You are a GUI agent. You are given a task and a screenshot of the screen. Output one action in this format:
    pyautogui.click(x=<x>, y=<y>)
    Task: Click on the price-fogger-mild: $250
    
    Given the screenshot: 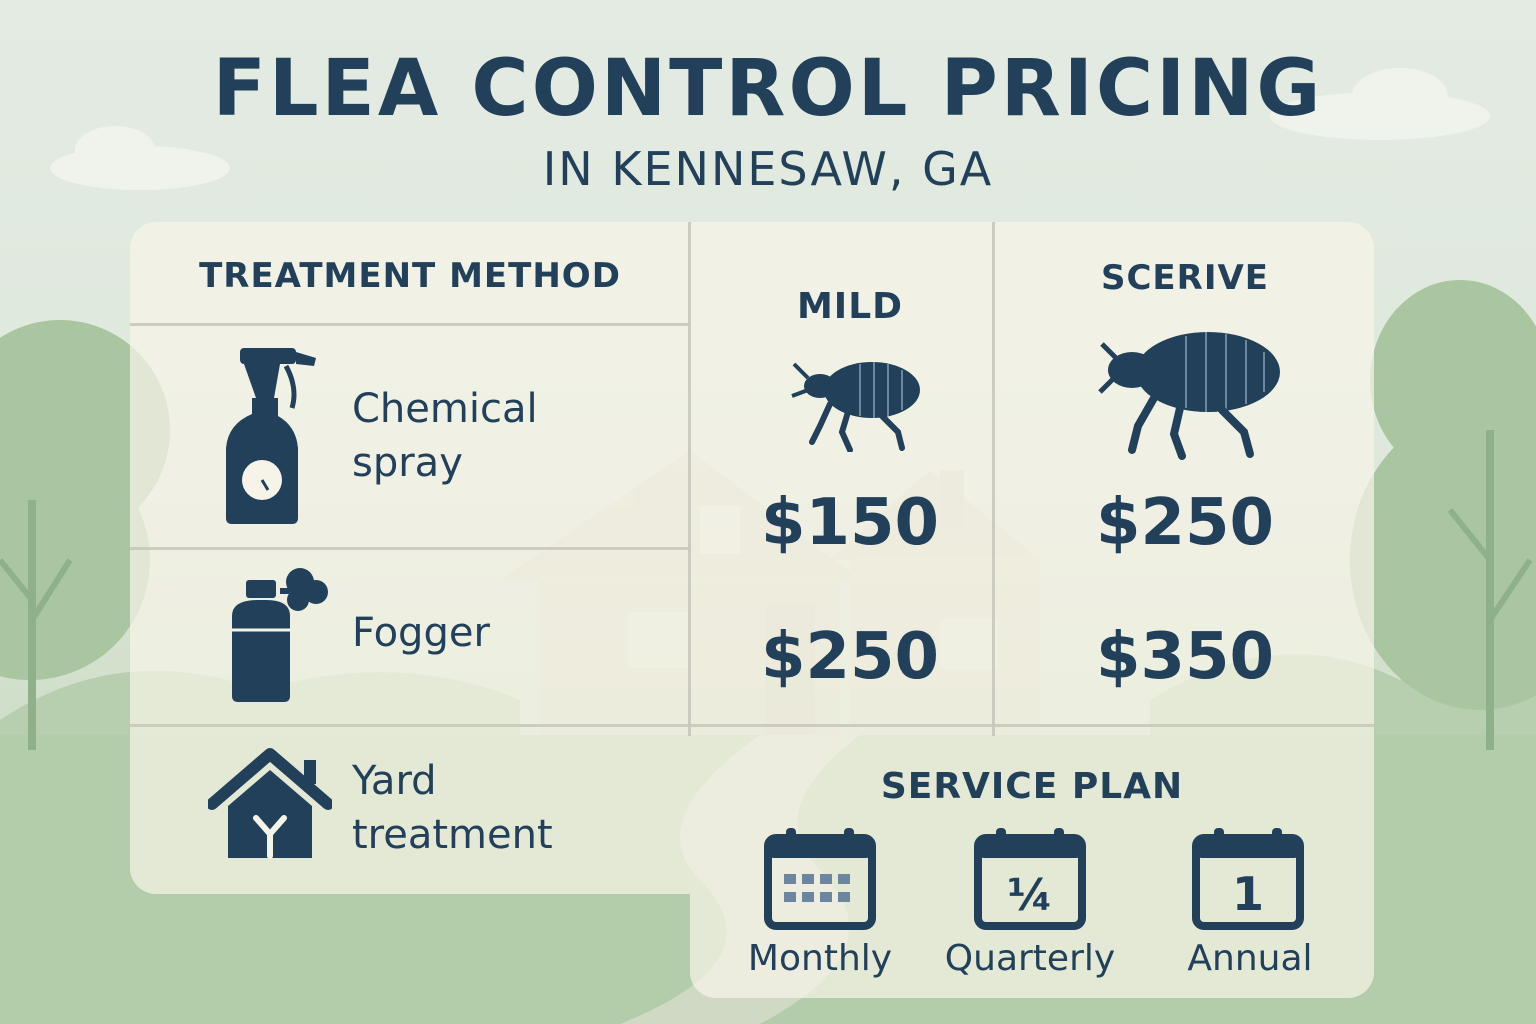 What is the action you would take?
    pyautogui.click(x=850, y=657)
    